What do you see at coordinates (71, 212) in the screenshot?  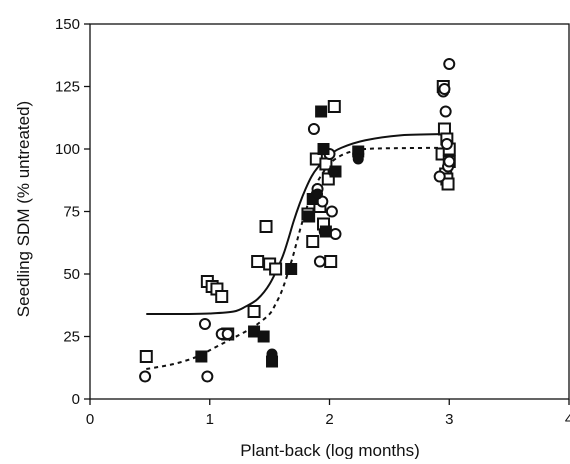 I see `y-tick-label: 75` at bounding box center [71, 212].